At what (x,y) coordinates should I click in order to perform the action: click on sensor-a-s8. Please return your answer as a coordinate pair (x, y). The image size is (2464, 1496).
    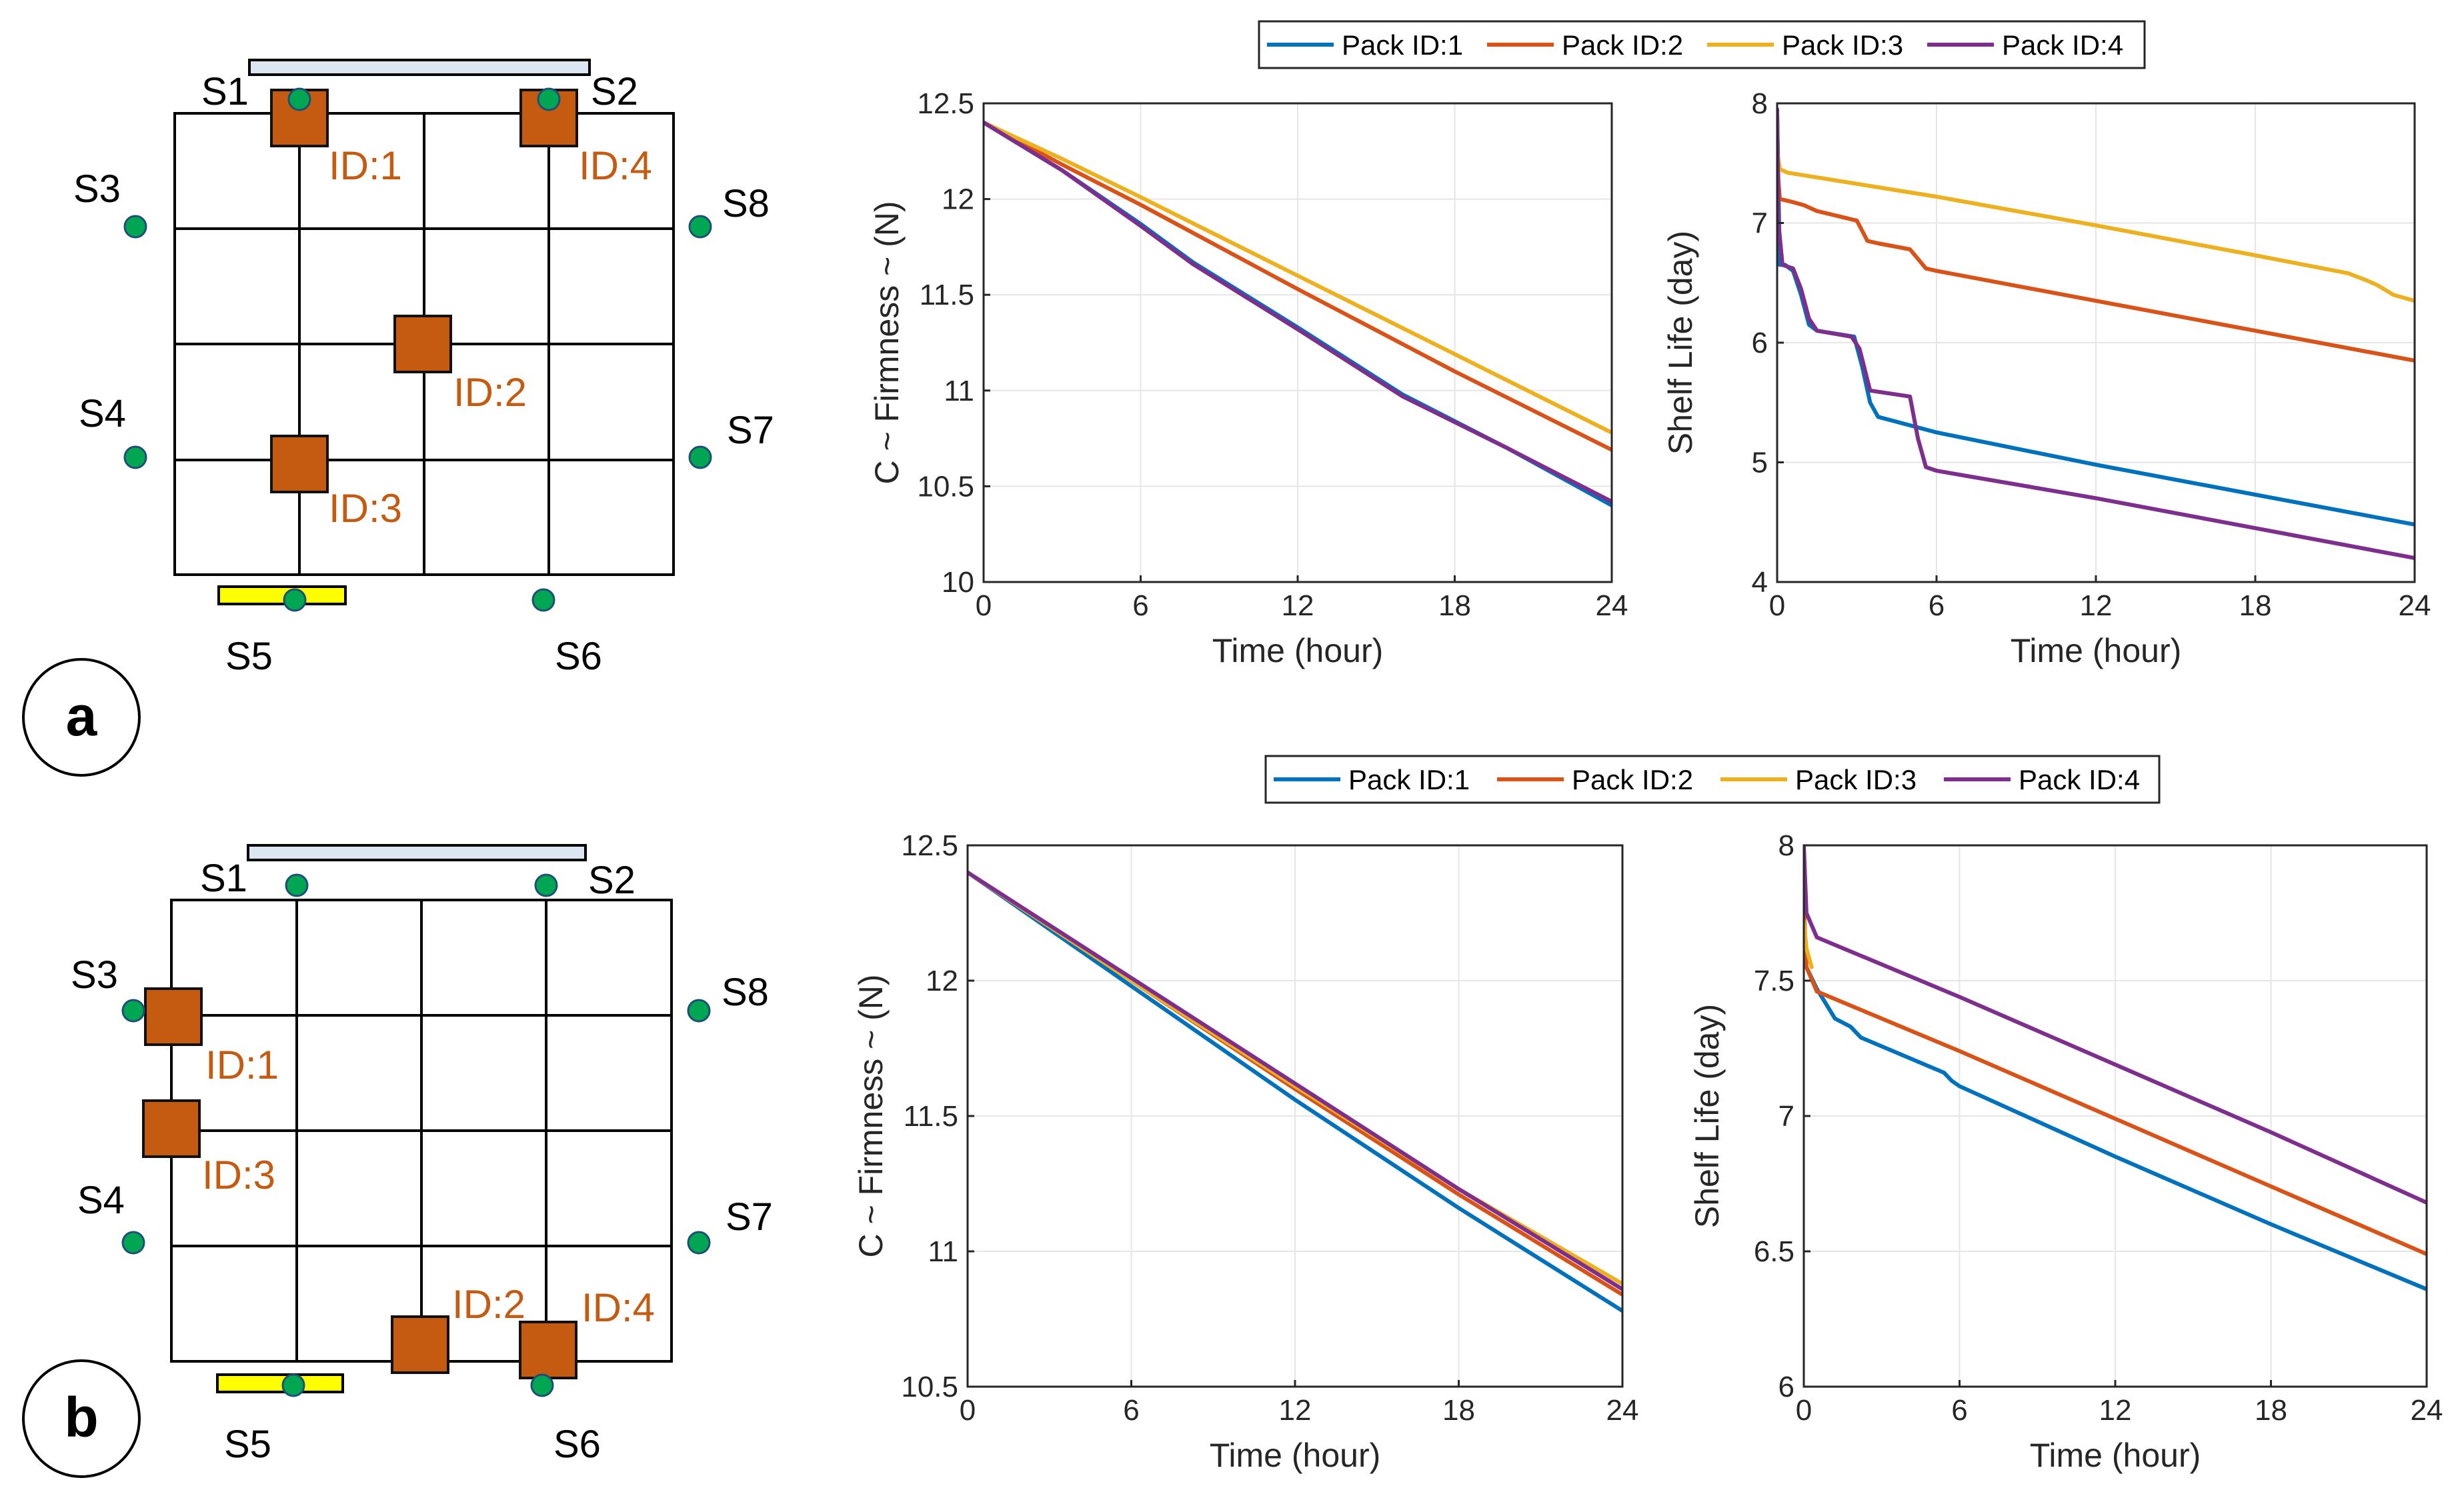
    Looking at the image, I should click on (700, 227).